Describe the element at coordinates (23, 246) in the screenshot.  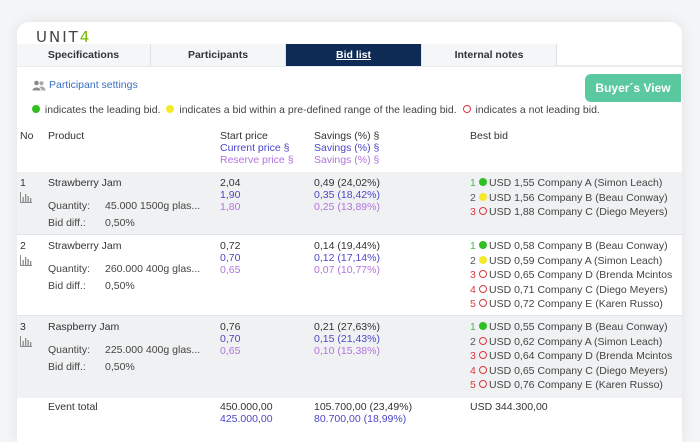
I see `row-no: 2` at that location.